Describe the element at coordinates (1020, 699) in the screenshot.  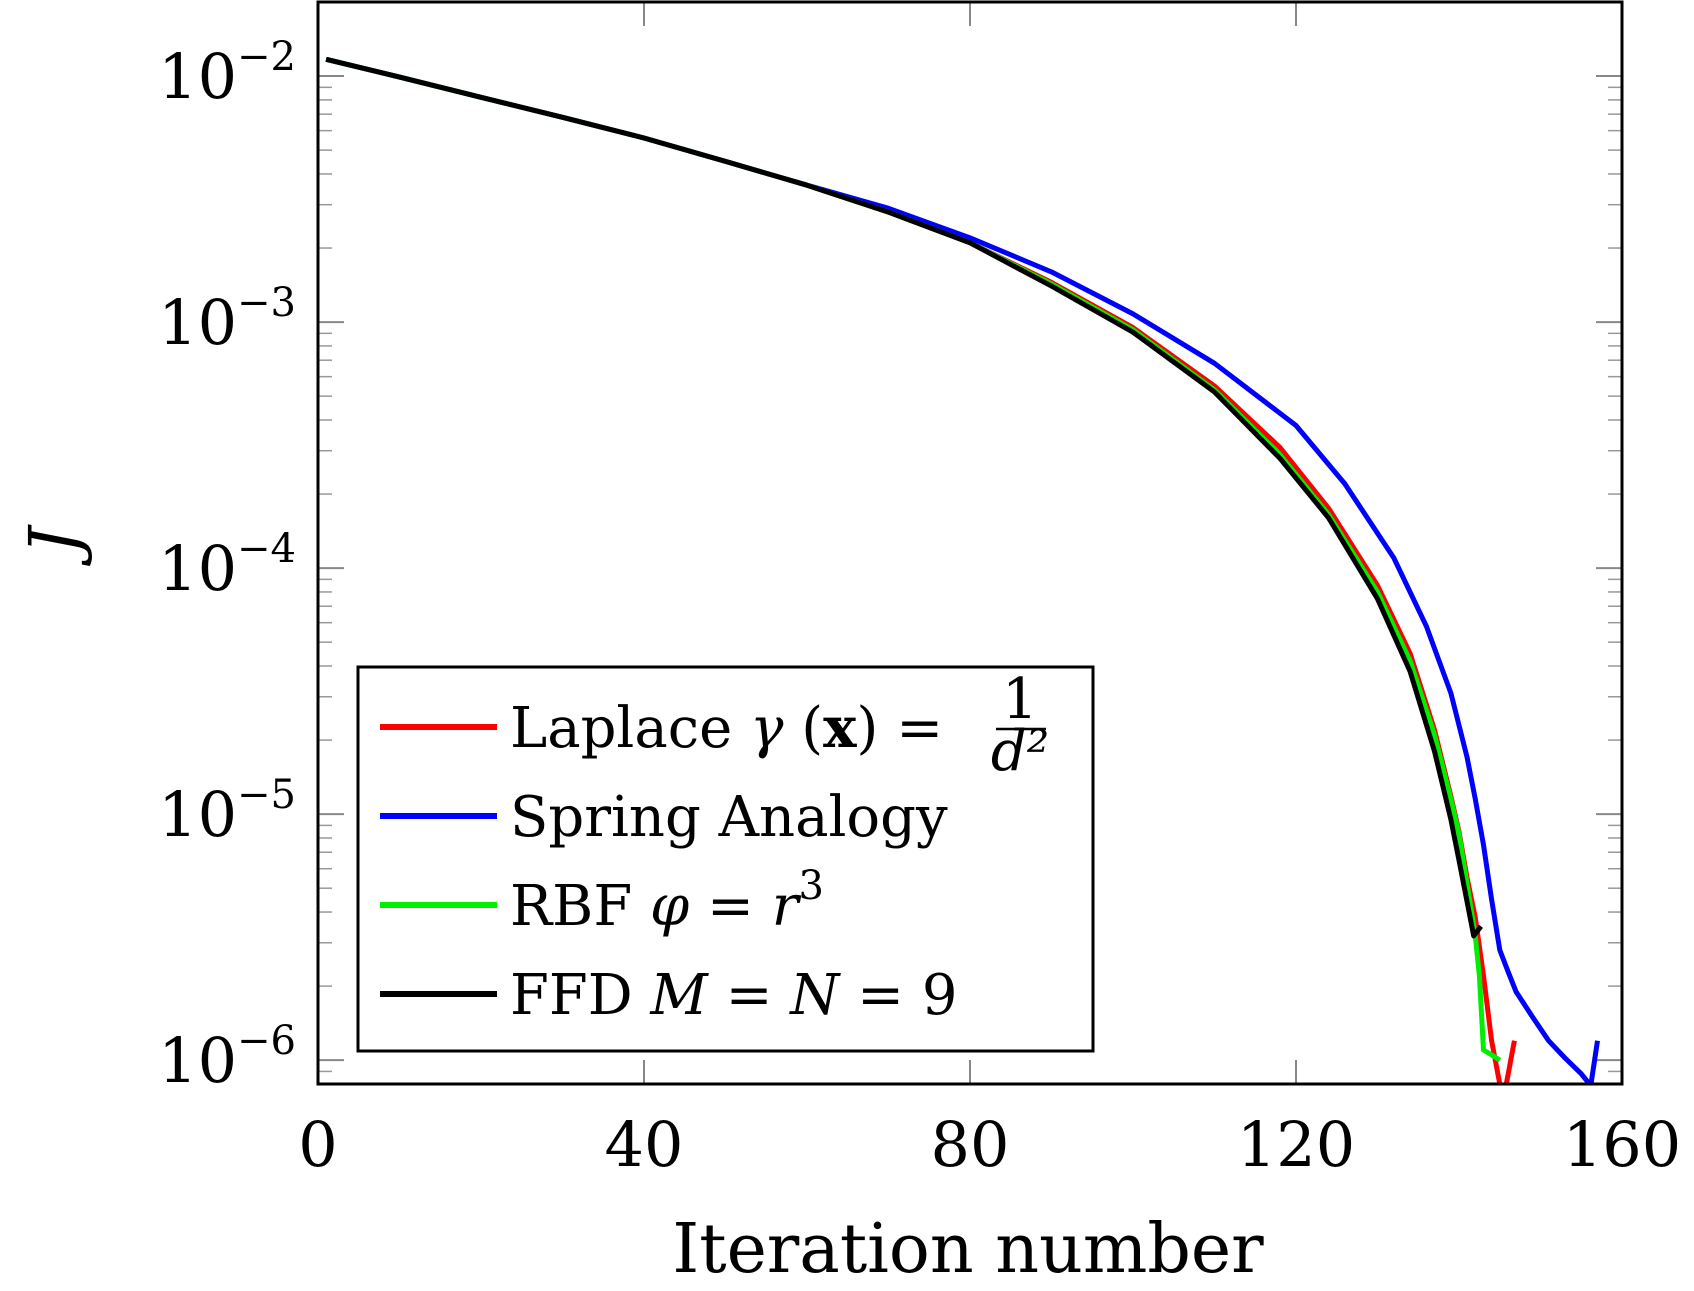
I see `svg-text: 1` at that location.